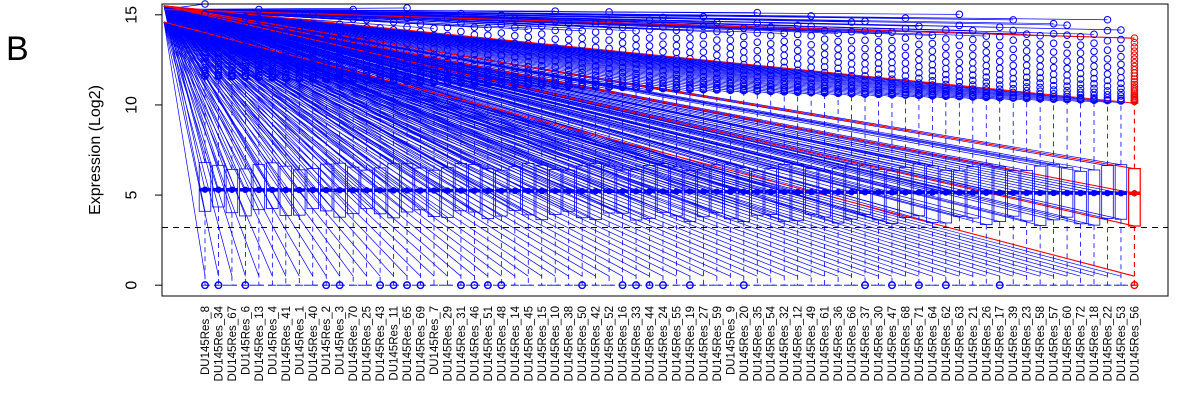 The width and height of the screenshot is (1202, 416). I want to click on x-tick-label: DU145Res_59, so click(718, 343).